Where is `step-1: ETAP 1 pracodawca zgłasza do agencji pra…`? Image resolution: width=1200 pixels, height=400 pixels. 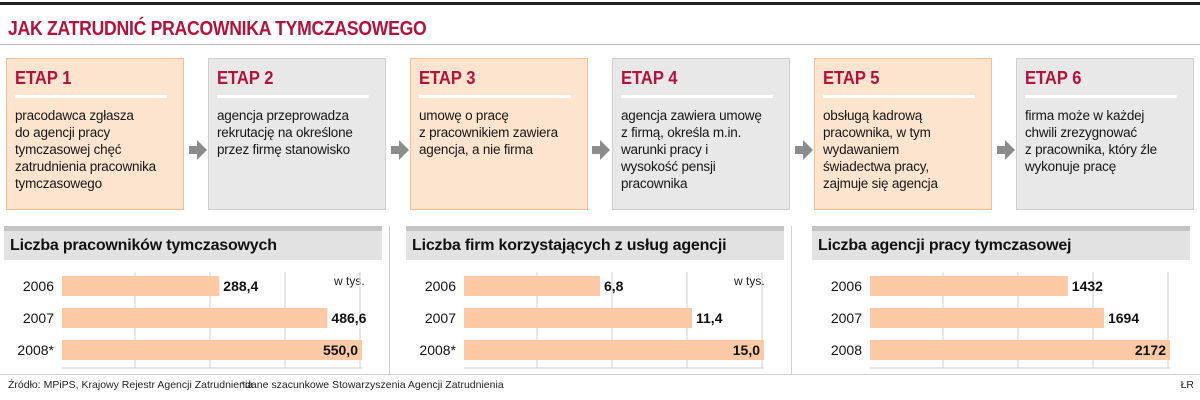
step-1: ETAP 1 pracodawca zgłasza do agencji pra… is located at coordinates (95, 134).